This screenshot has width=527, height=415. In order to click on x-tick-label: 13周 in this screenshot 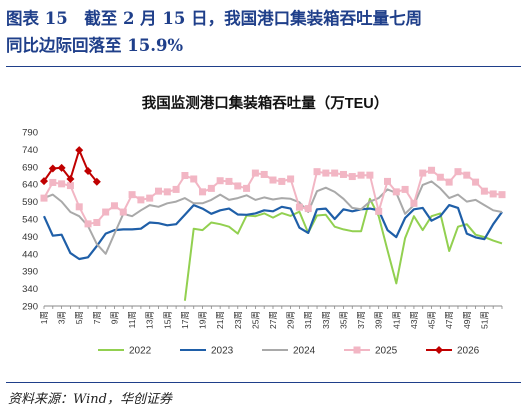, I will do `click(150, 320)`.